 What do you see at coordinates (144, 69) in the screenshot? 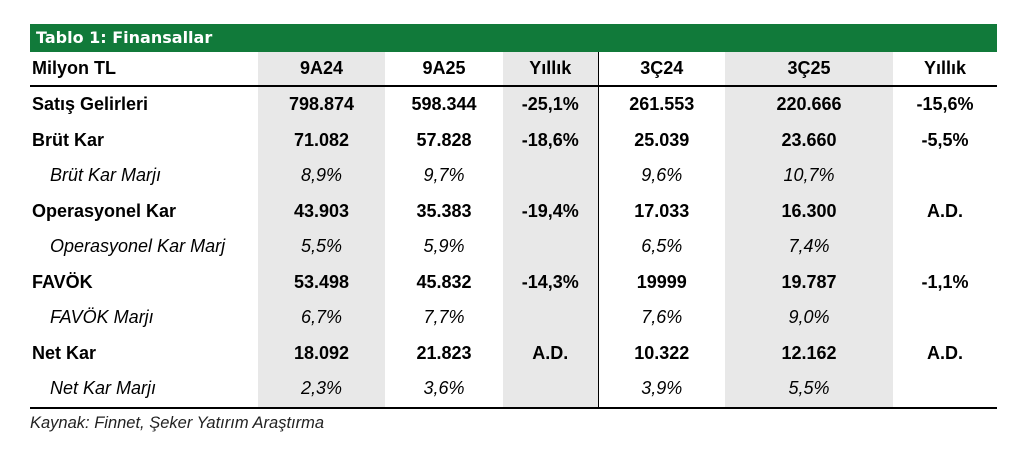
I see `header-label: Milyon TL` at bounding box center [144, 69].